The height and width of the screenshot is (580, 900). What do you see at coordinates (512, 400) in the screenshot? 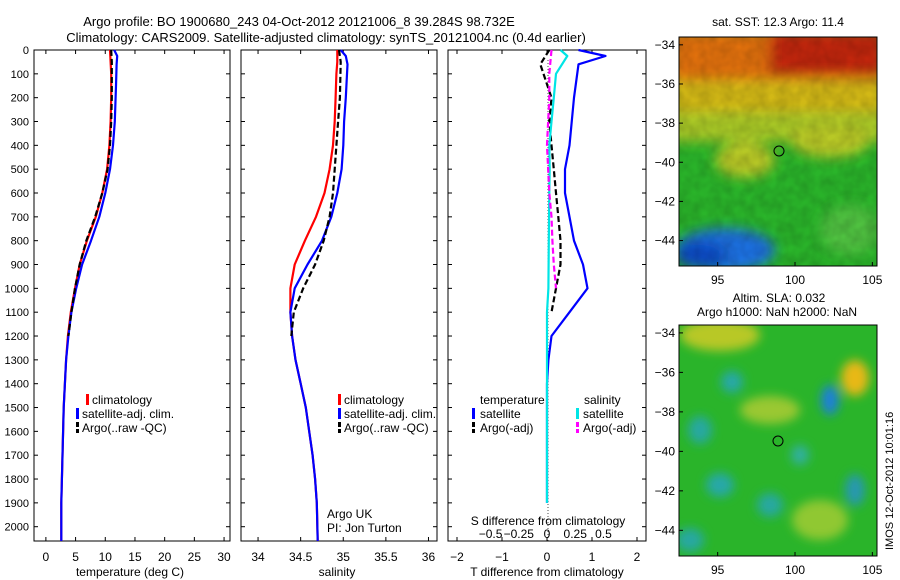
I see `legend-header-temperature: temperature` at bounding box center [512, 400].